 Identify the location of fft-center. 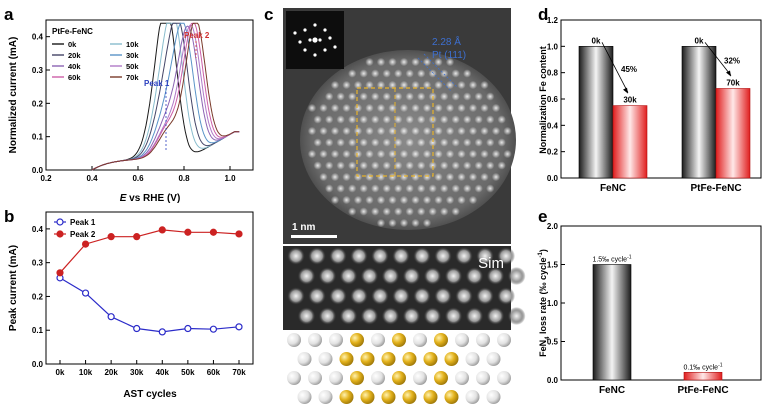
(315, 40).